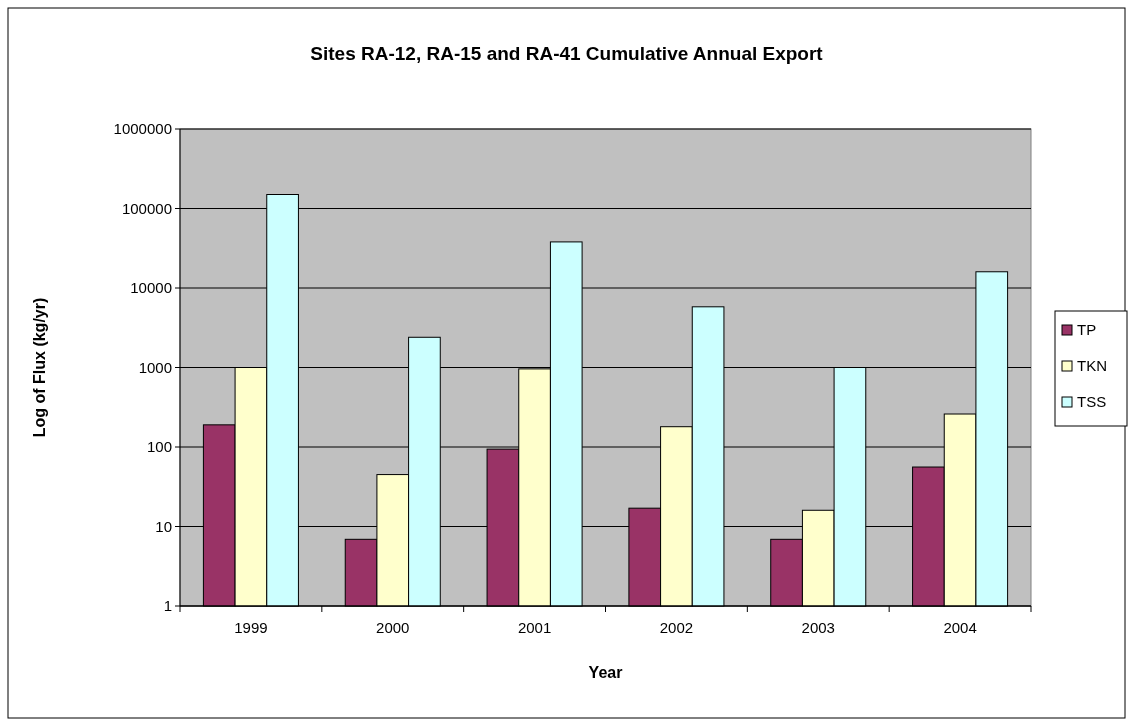 This screenshot has width=1133, height=726. Describe the element at coordinates (960, 627) in the screenshot. I see `x-tick-label: 2004` at that location.